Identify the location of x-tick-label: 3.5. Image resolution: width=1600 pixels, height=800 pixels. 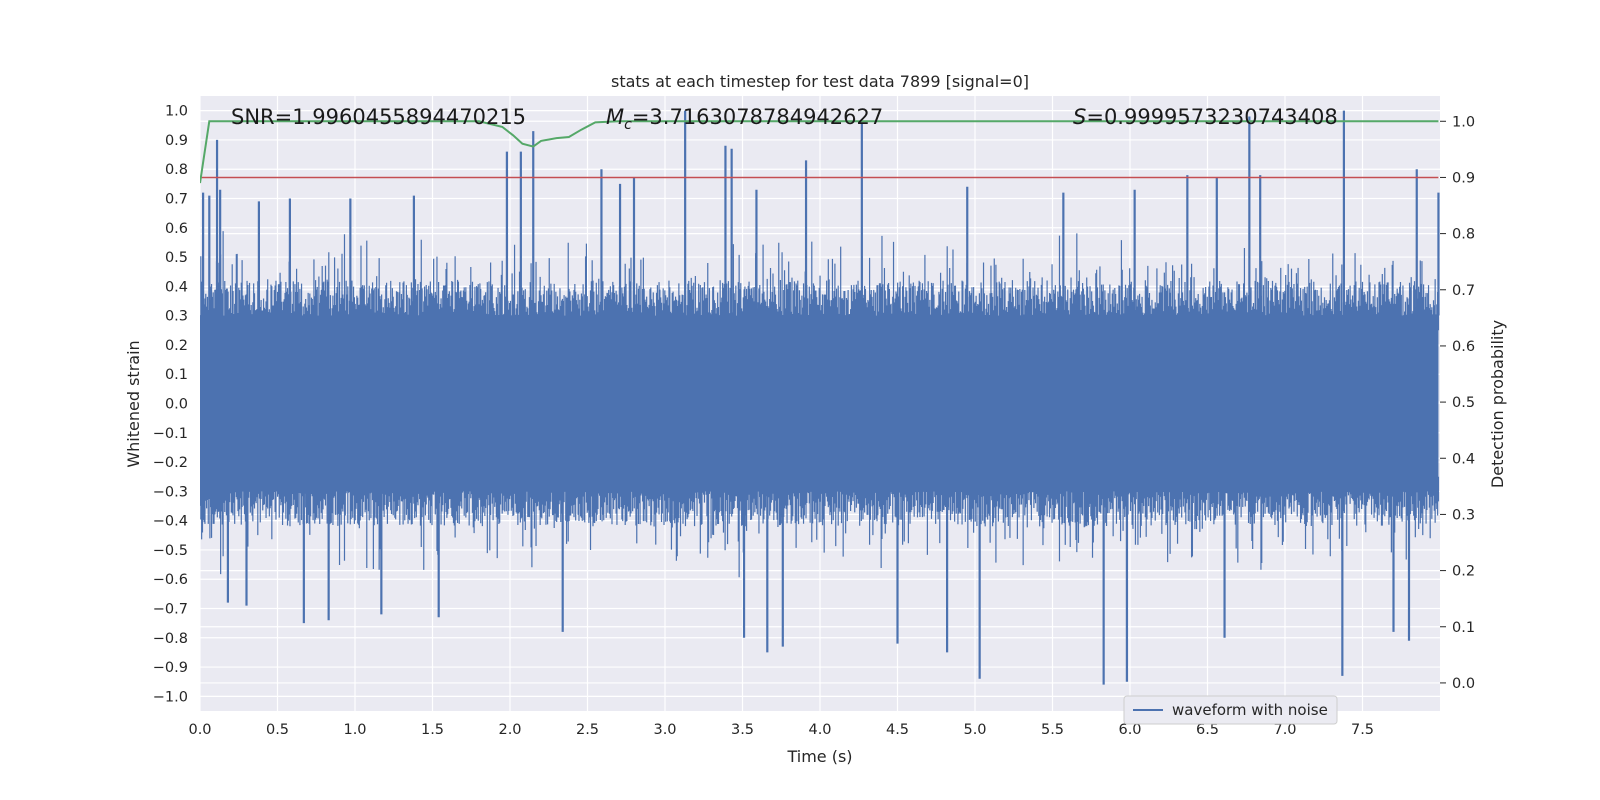
(742, 730).